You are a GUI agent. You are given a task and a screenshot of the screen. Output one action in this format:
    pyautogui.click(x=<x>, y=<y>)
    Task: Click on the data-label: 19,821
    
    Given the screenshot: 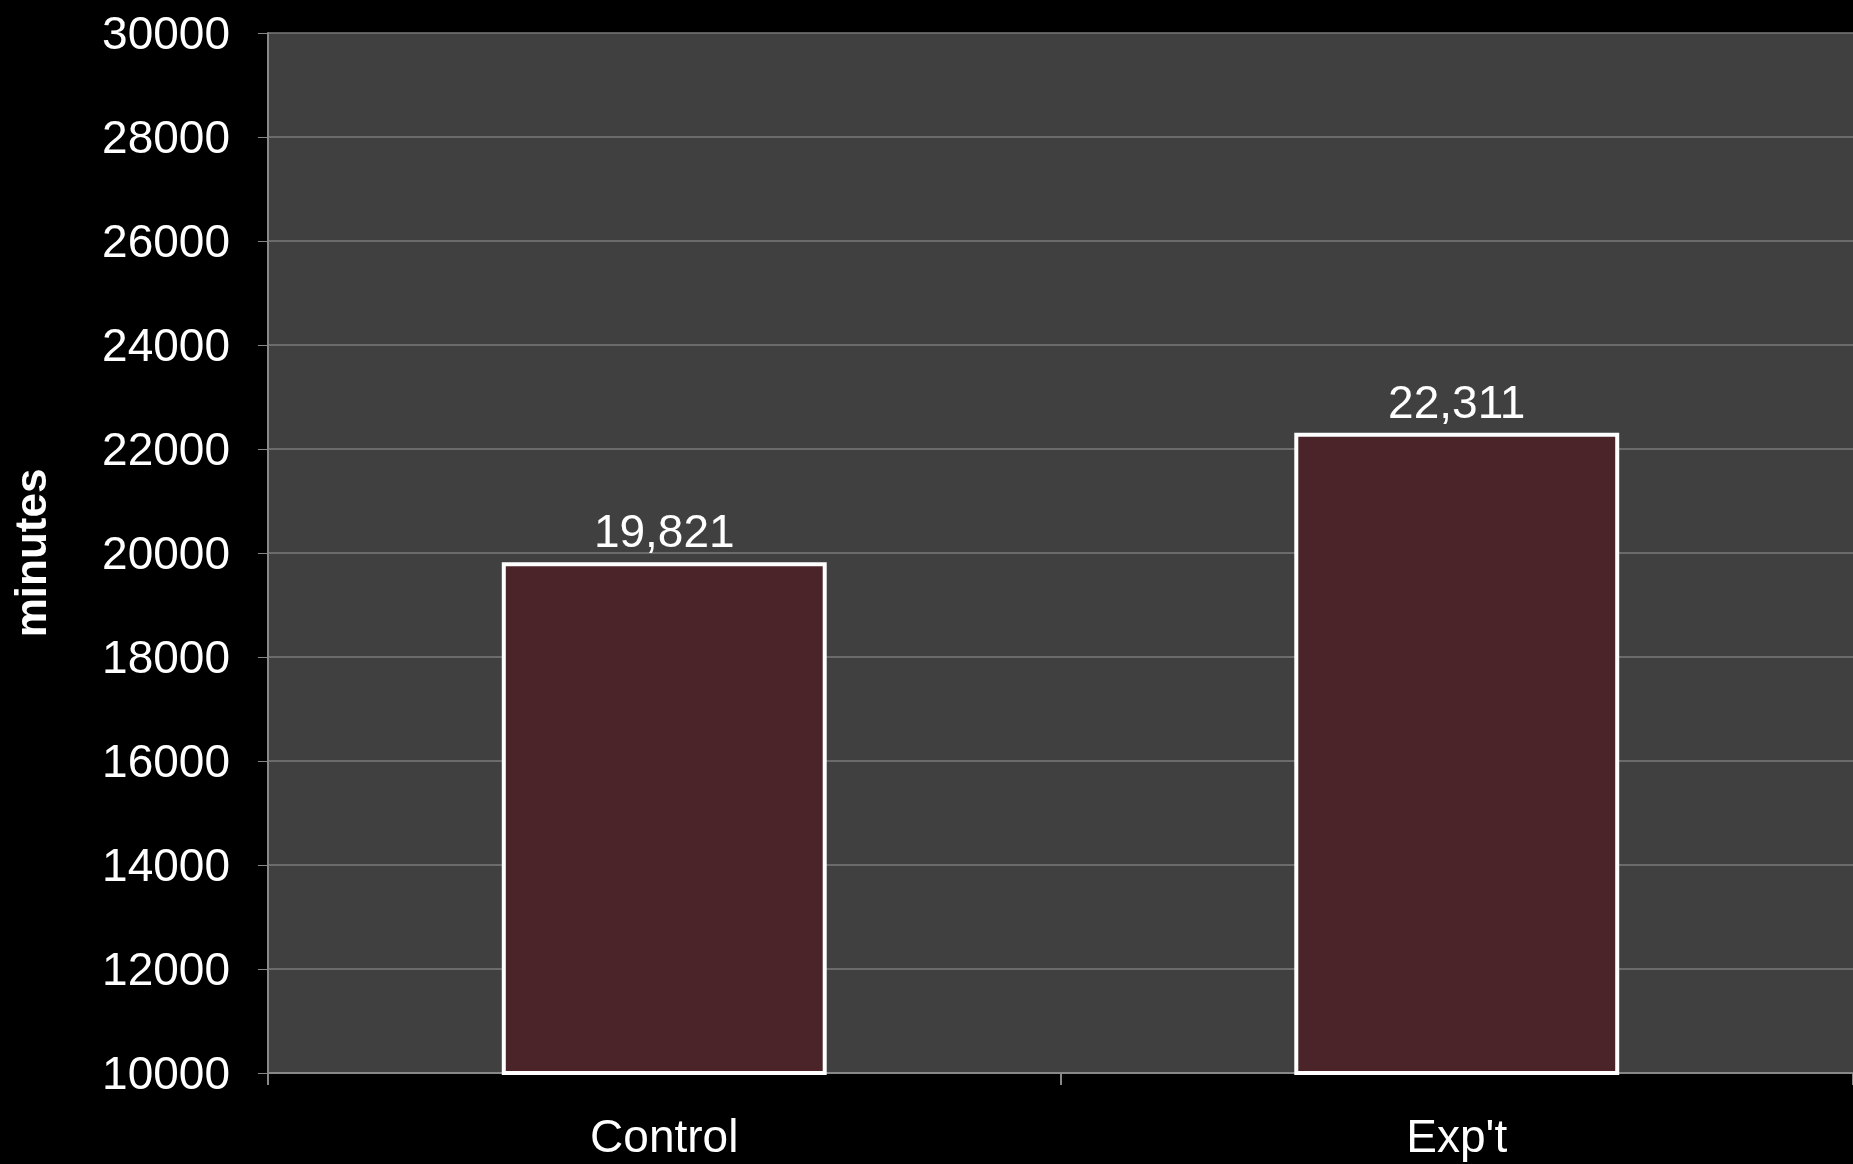 What is the action you would take?
    pyautogui.click(x=664, y=531)
    